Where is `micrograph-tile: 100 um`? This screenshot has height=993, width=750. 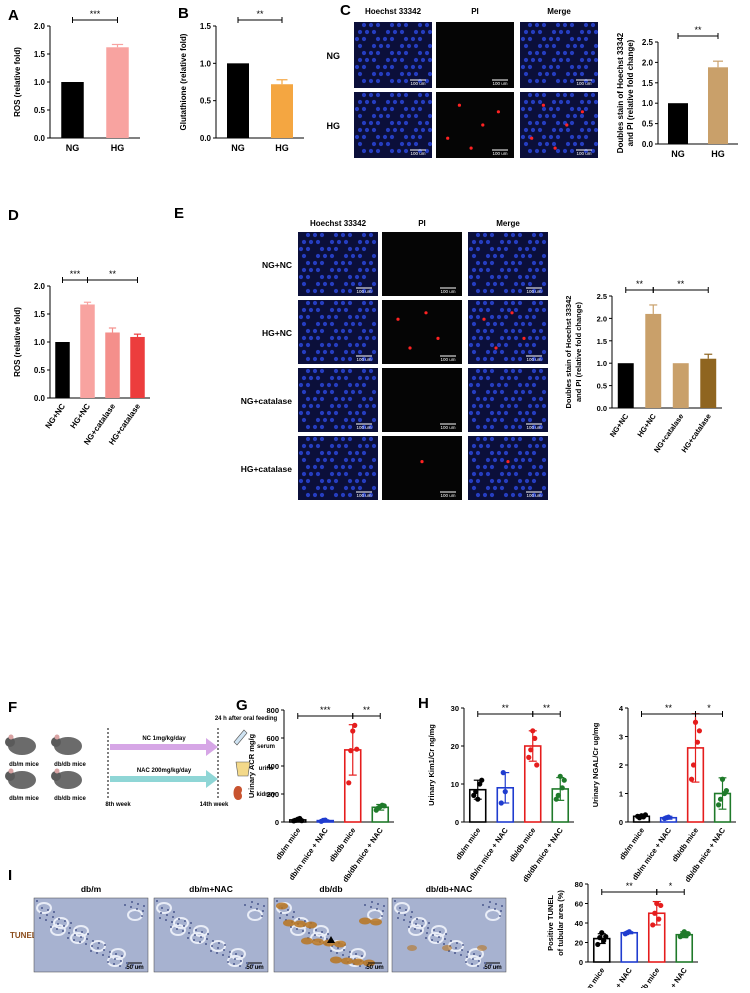 micrograph-tile: 100 um is located at coordinates (393, 55).